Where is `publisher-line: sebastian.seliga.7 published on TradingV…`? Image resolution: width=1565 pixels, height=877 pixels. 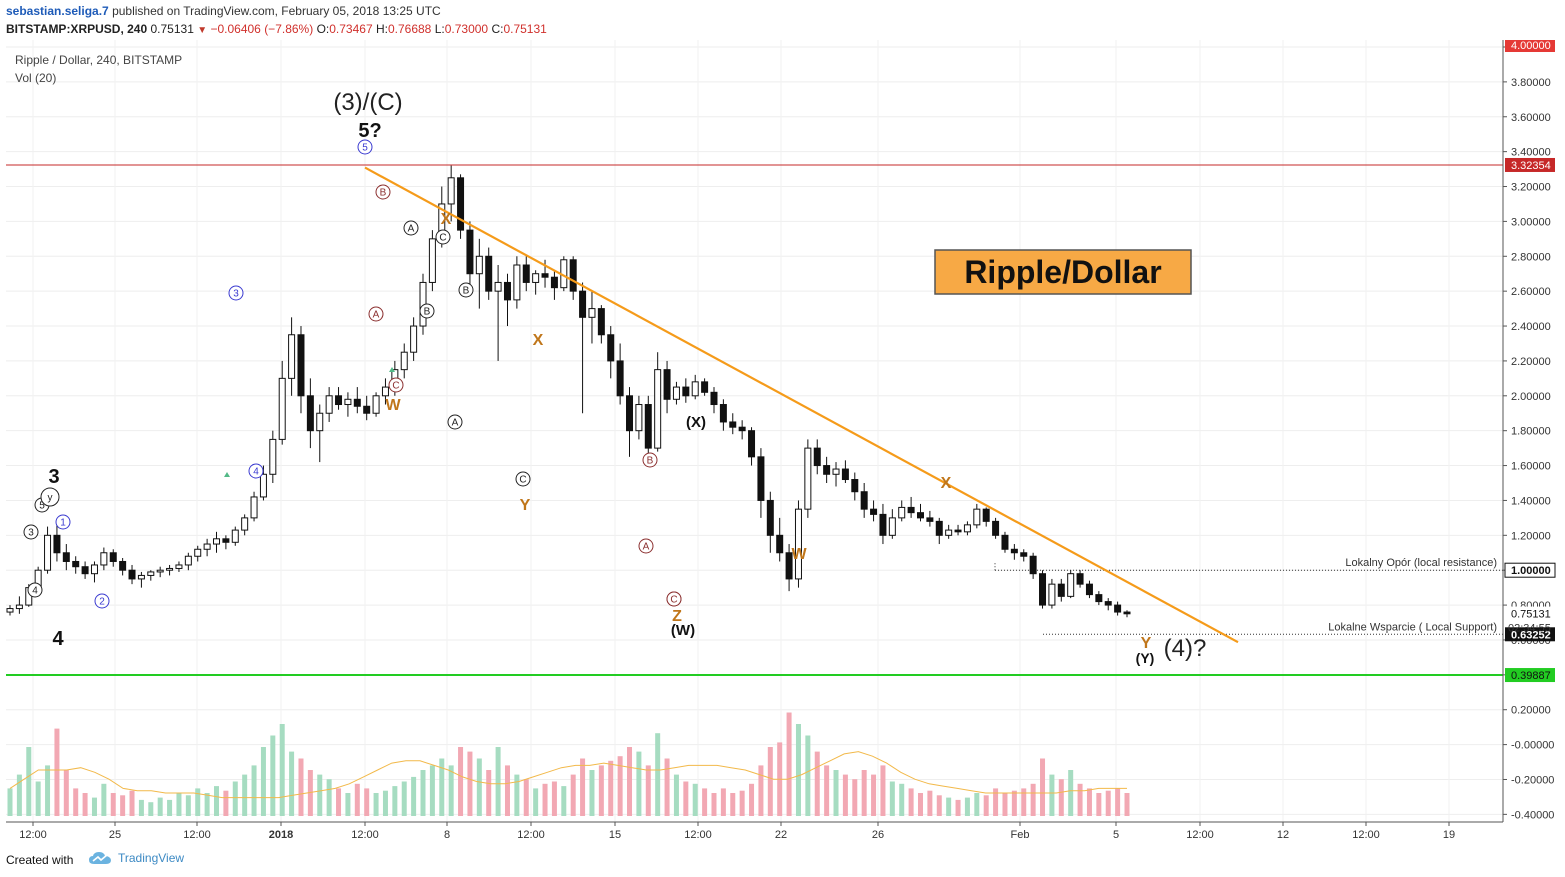
publisher-line: sebastian.seliga.7 published on TradingV… is located at coordinates (223, 11).